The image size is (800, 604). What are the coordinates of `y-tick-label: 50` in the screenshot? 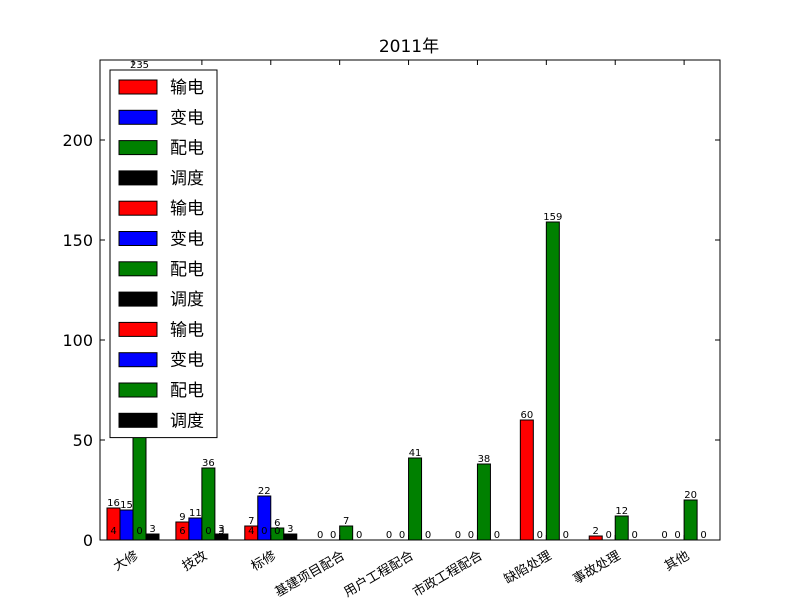 It's located at (83, 440).